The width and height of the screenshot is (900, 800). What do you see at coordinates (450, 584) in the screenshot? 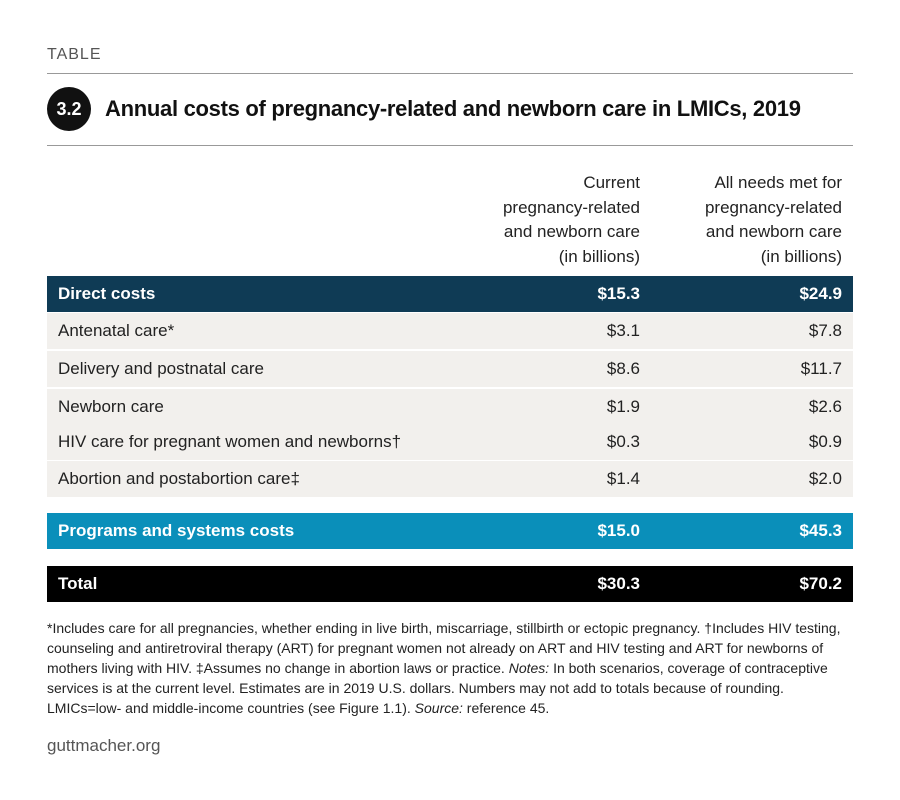
I see `total-row: Total $30.3 $70.2` at bounding box center [450, 584].